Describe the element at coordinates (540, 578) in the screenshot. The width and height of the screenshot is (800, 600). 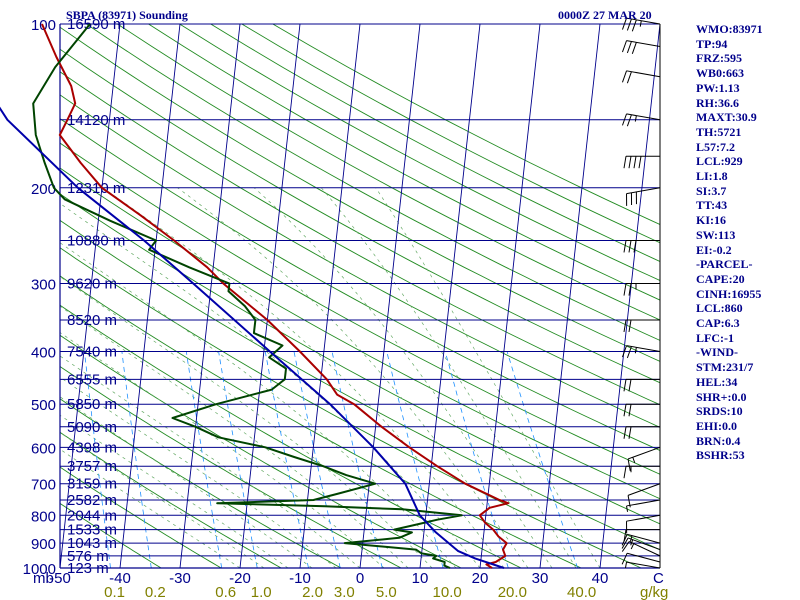
I see `temperature-tick-label: 30` at that location.